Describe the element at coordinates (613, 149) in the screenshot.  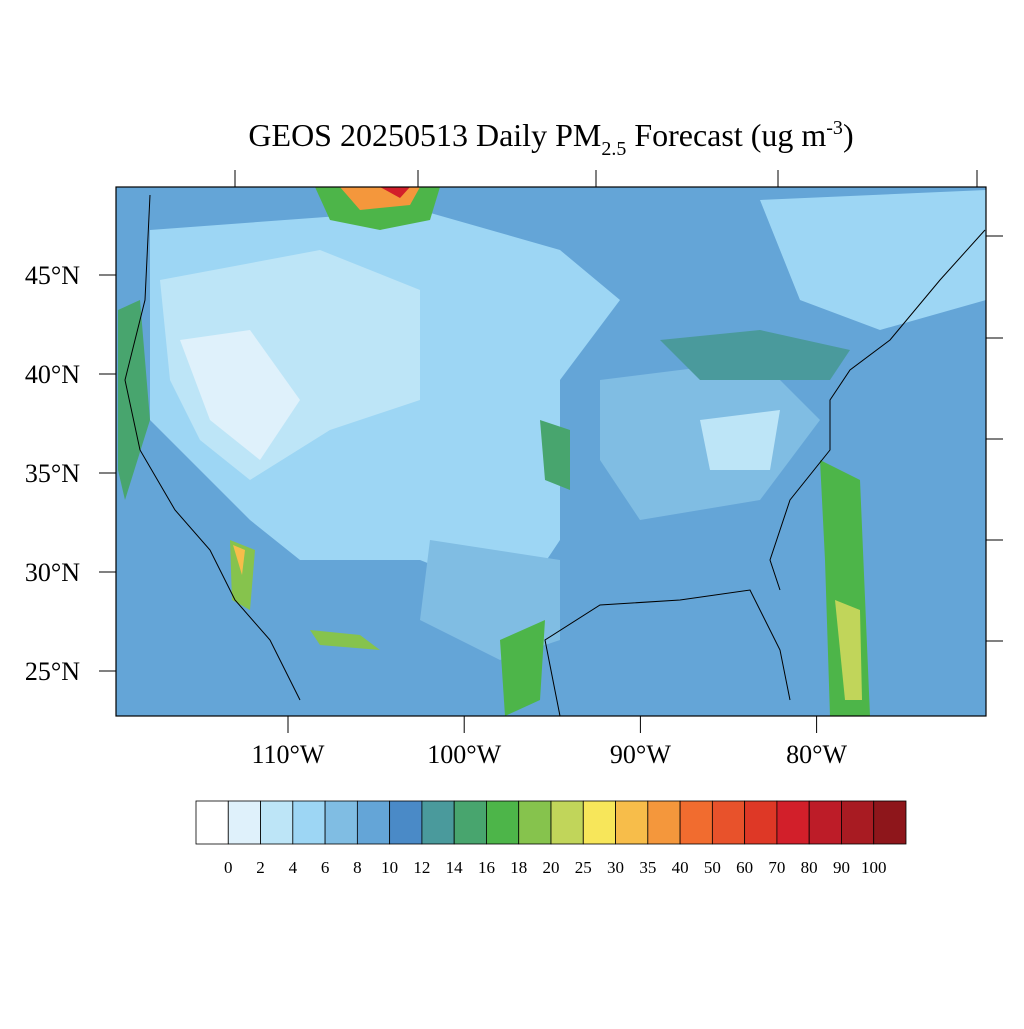
I see `title-sub: 2.5` at that location.